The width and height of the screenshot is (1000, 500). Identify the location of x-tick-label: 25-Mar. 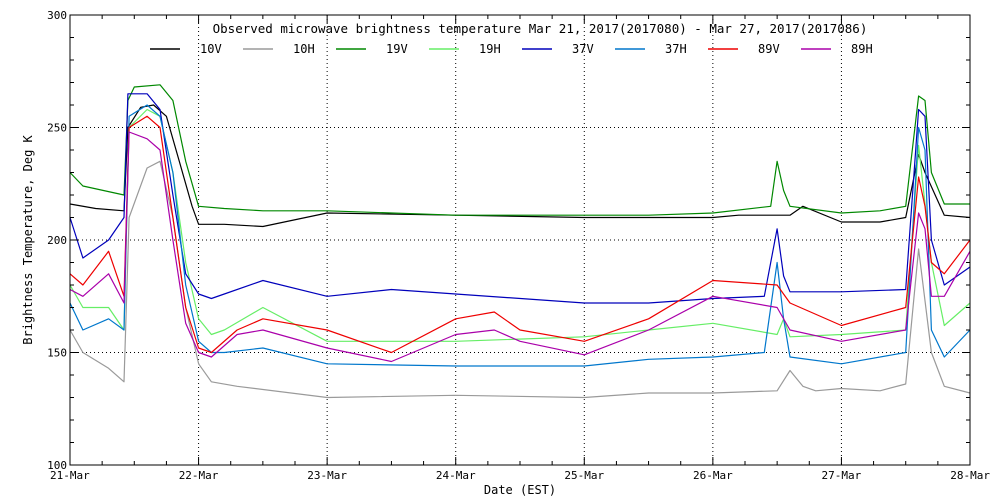
(584, 475).